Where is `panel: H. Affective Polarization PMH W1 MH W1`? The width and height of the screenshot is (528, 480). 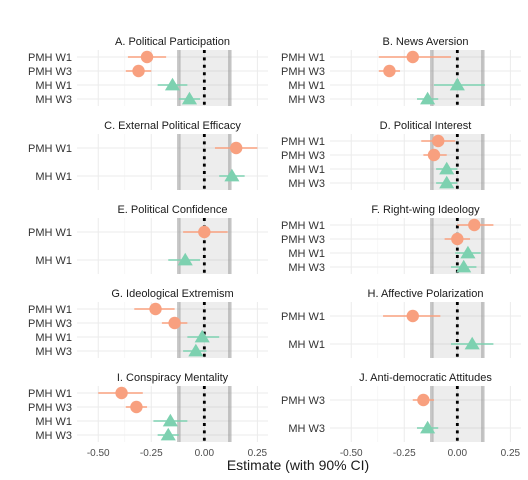 panel: H. Affective Polarization PMH W1 MH W1 is located at coordinates (401, 323).